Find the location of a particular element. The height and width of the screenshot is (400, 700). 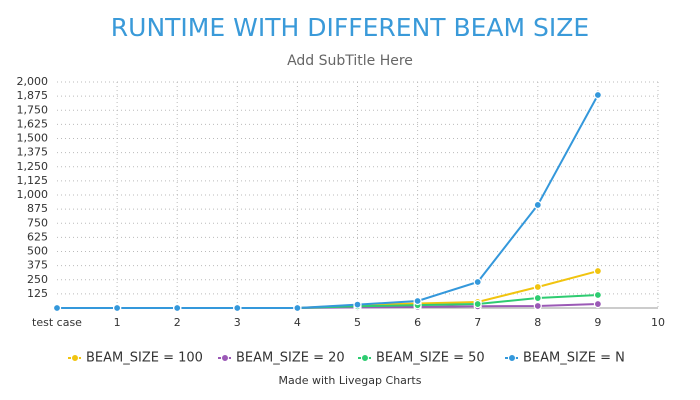

chart-subtitle: Add SubTitle Here is located at coordinates (350, 61).